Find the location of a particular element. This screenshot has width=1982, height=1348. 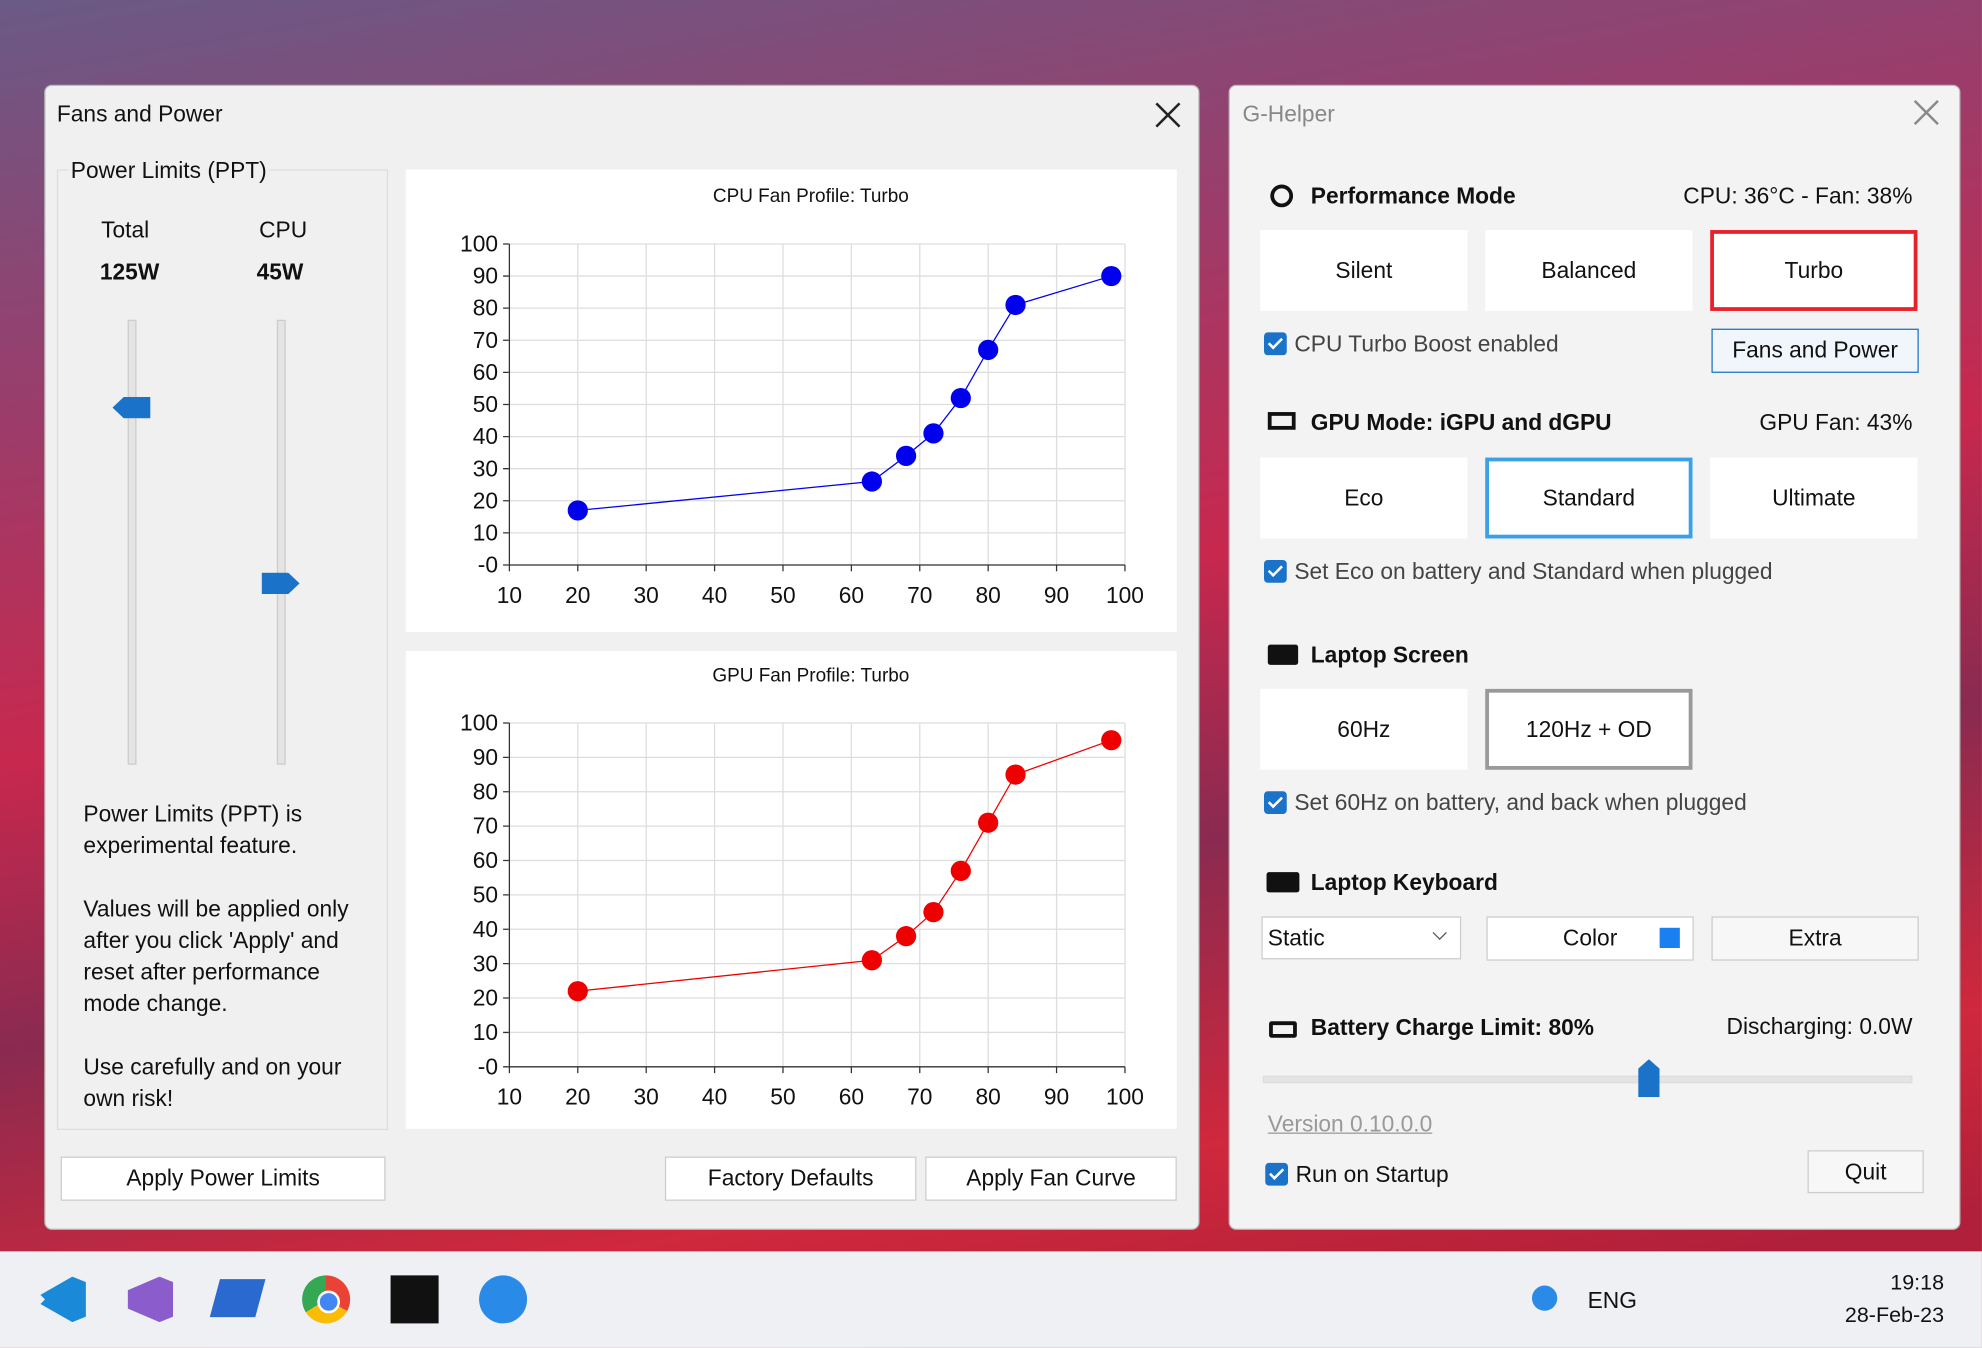

powershell-icon is located at coordinates (237, 1298).